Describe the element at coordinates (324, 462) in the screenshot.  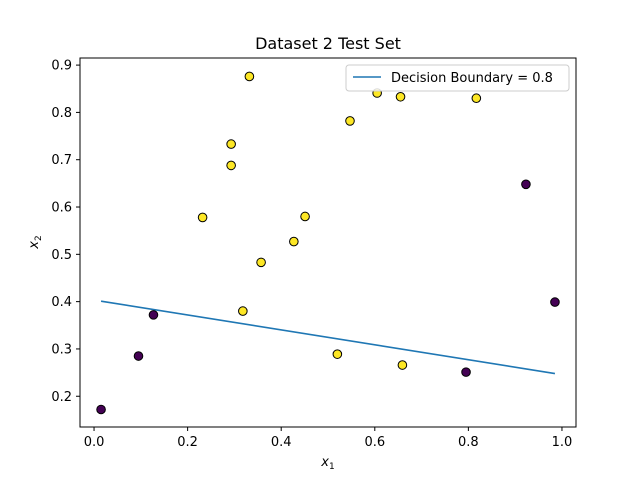
I see `x-axis-label-base: x` at that location.